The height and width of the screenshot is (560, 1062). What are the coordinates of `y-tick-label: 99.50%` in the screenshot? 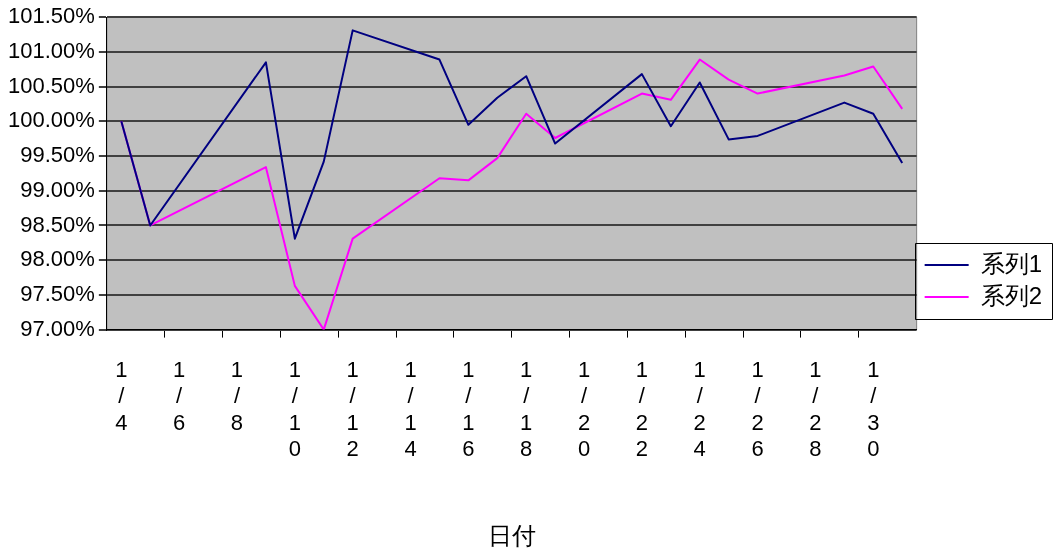 It's located at (57, 155).